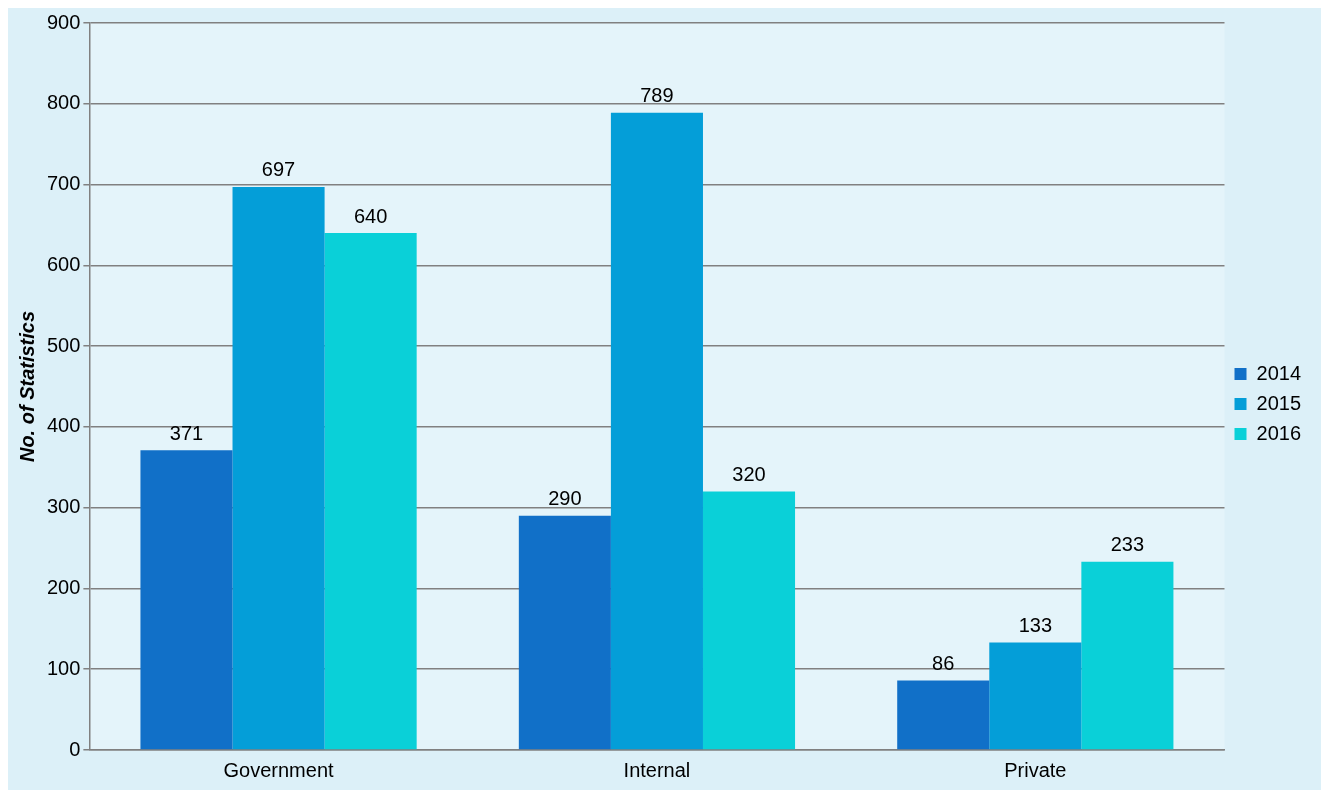  I want to click on y-tick-label: 800, so click(63, 102).